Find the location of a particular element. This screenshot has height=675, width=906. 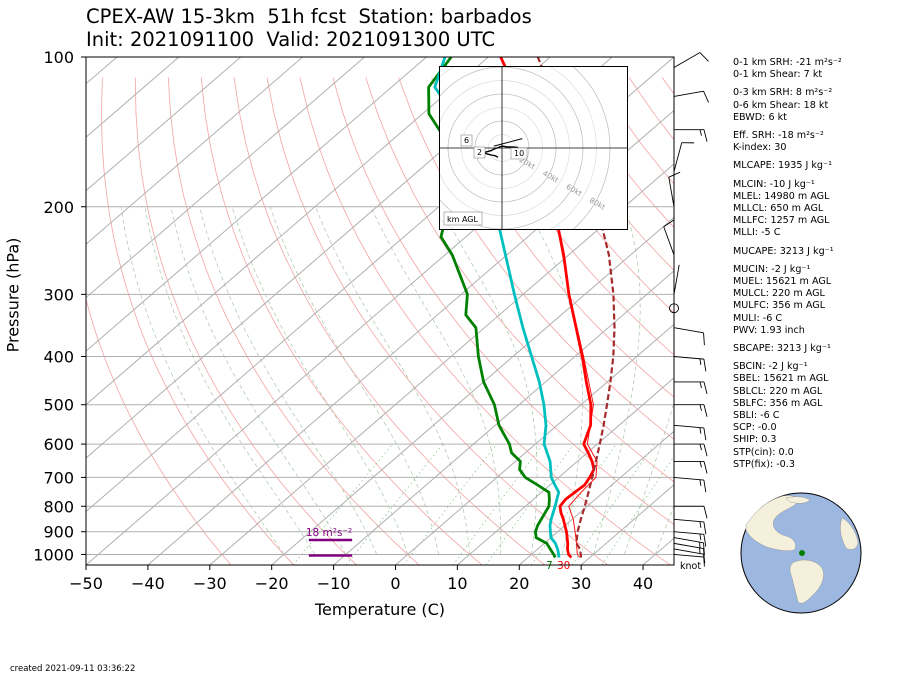

x-tick-label: 0 is located at coordinates (395, 583).